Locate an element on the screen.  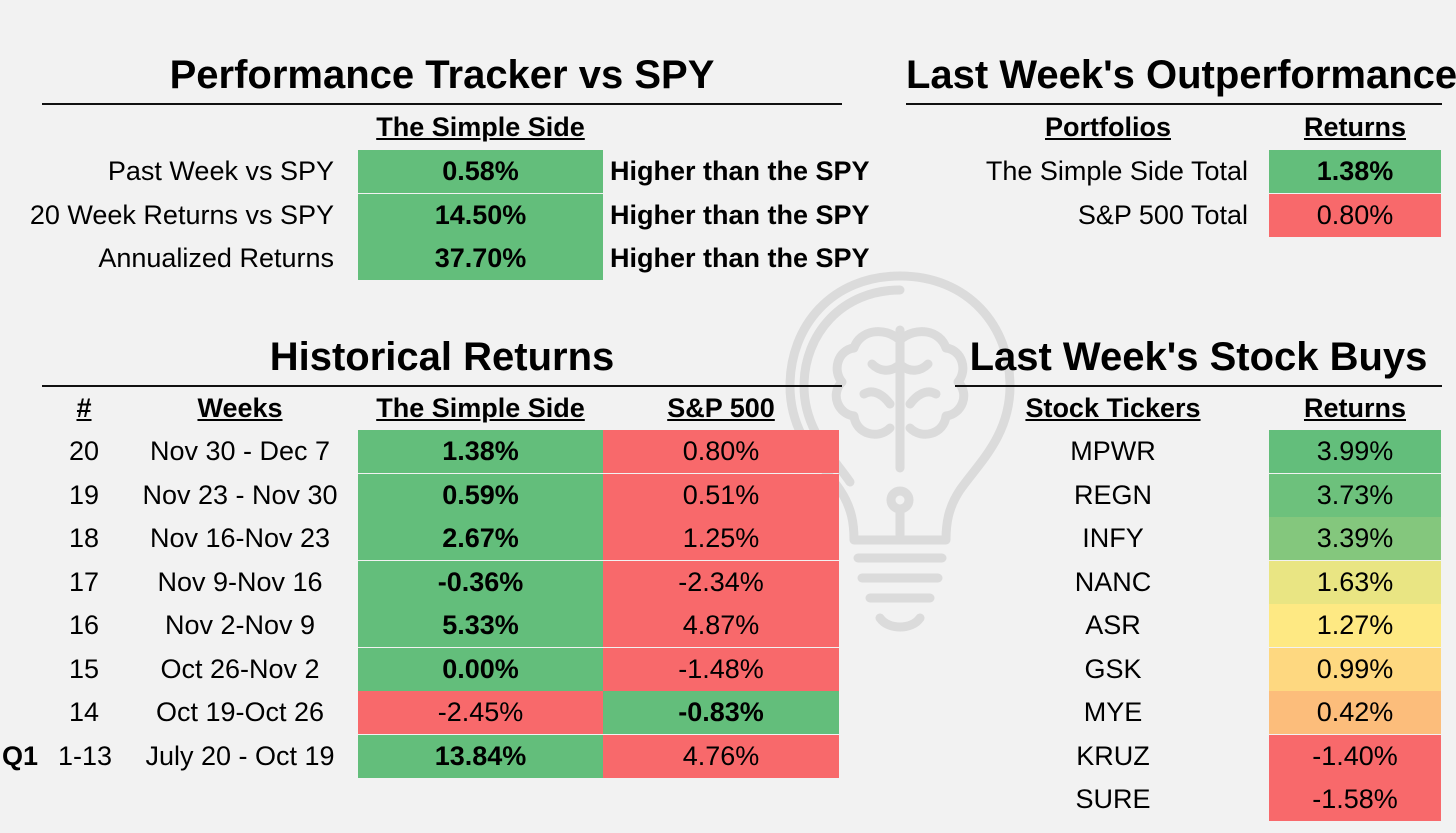
historical-row-weeks: Oct 26-Nov 2 is located at coordinates (240, 668).